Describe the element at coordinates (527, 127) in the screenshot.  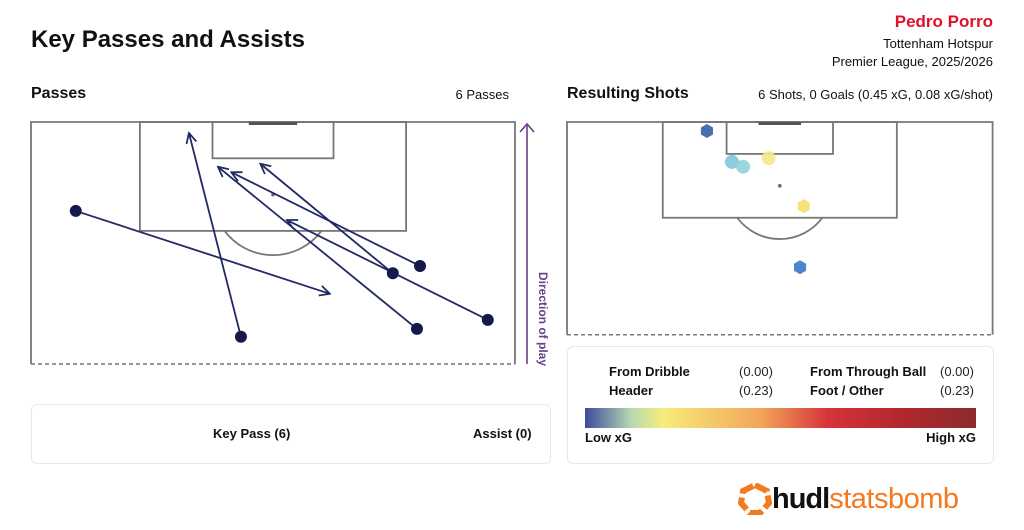
I see `direction-arrowhead-icon` at that location.